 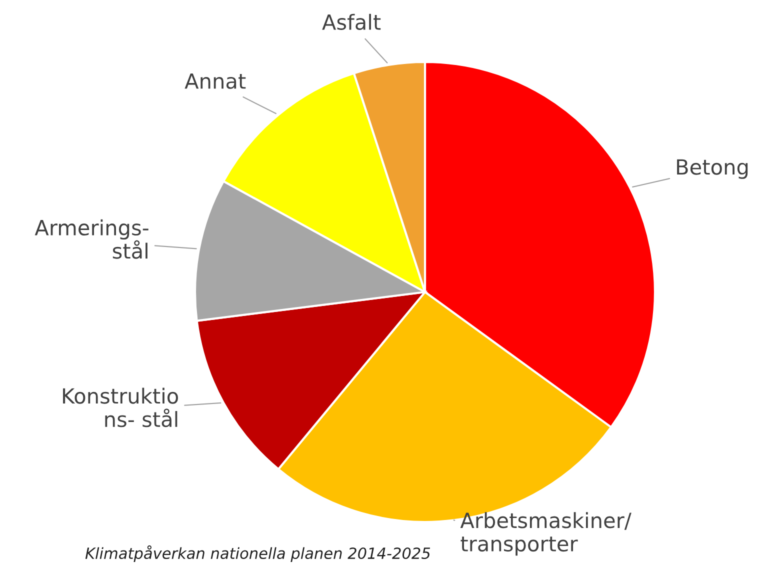 I want to click on slice-label: Annat, so click(x=215, y=81).